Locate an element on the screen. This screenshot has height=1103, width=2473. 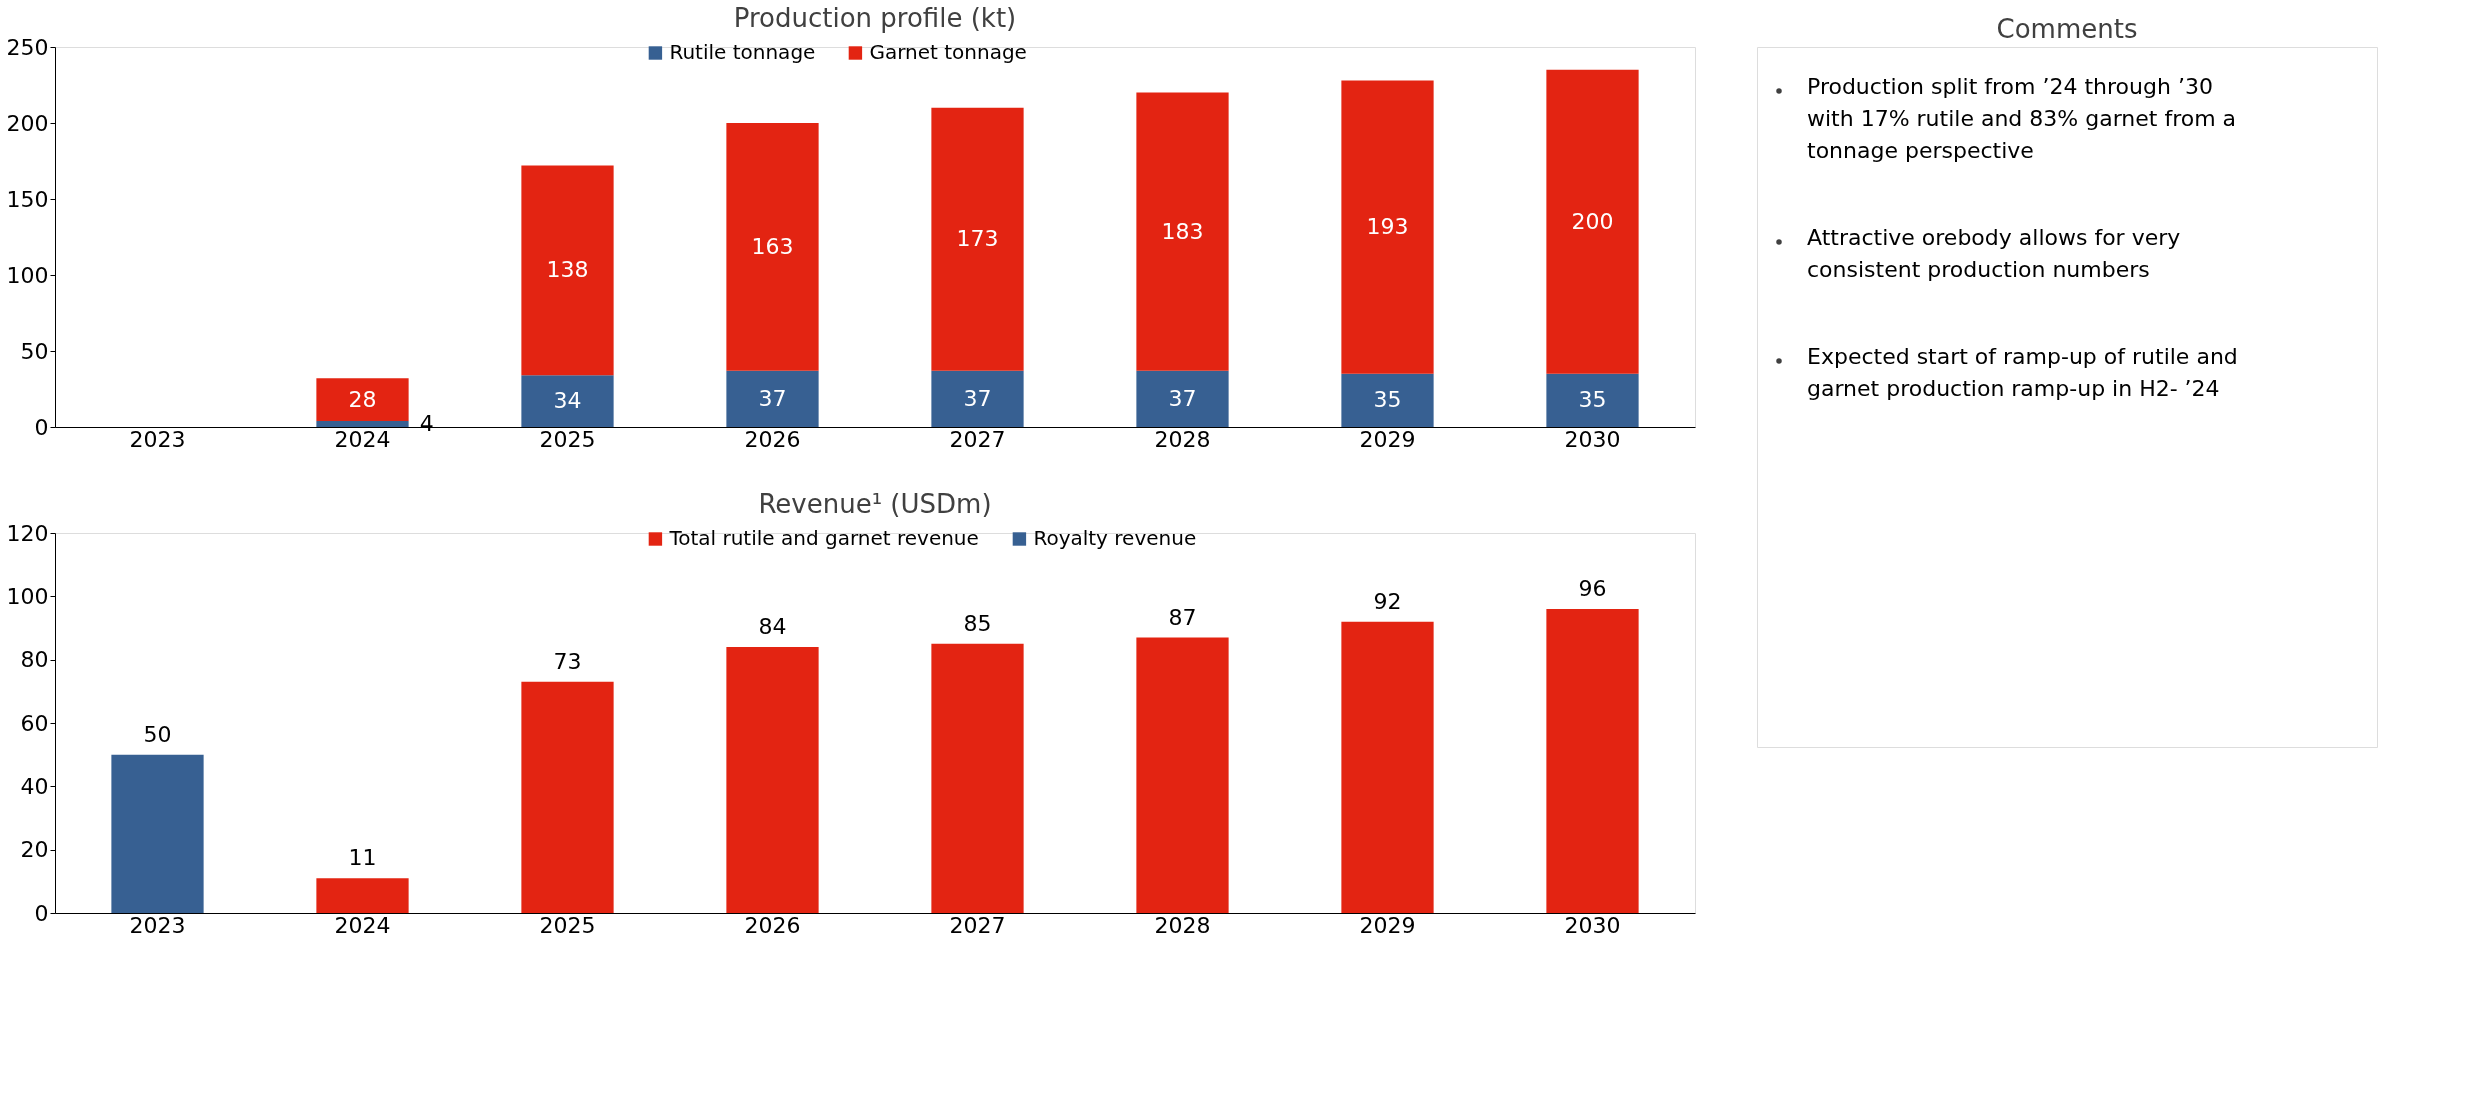
data-label: 163 is located at coordinates (772, 246).